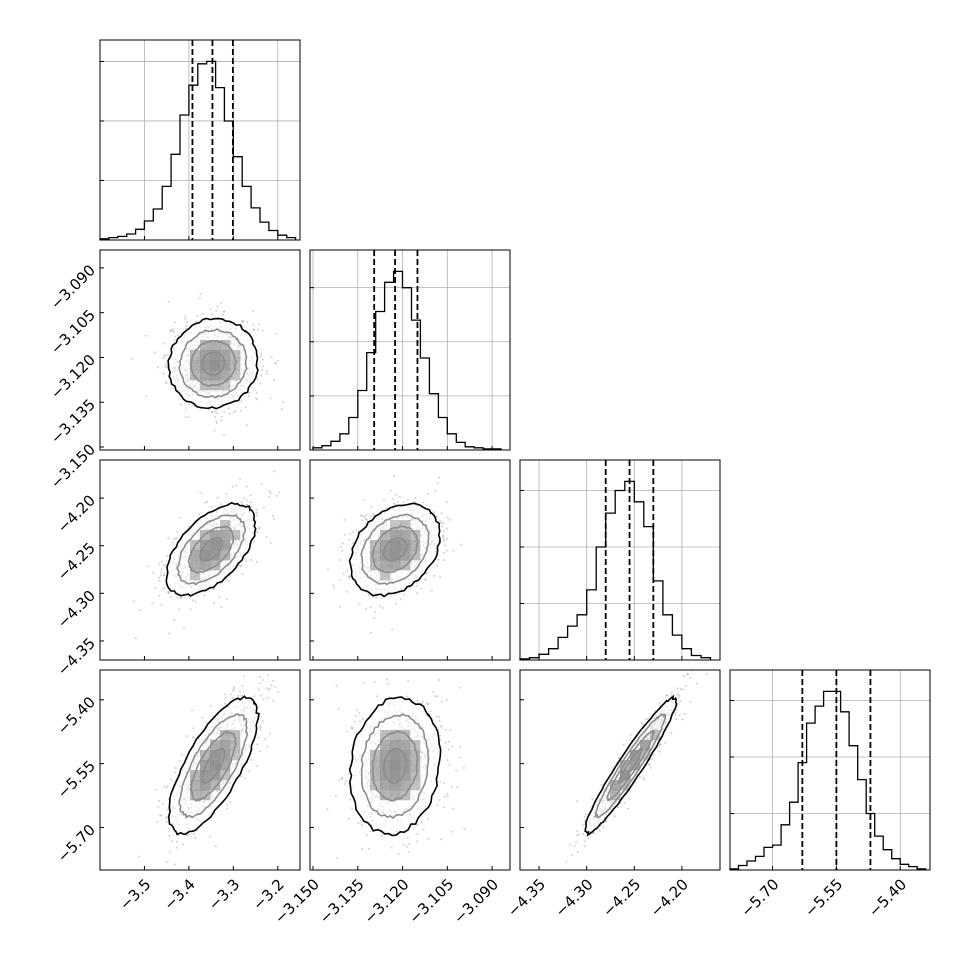 The image size is (970, 970). What do you see at coordinates (759, 897) in the screenshot?
I see `x-tick-label: −5.70` at bounding box center [759, 897].